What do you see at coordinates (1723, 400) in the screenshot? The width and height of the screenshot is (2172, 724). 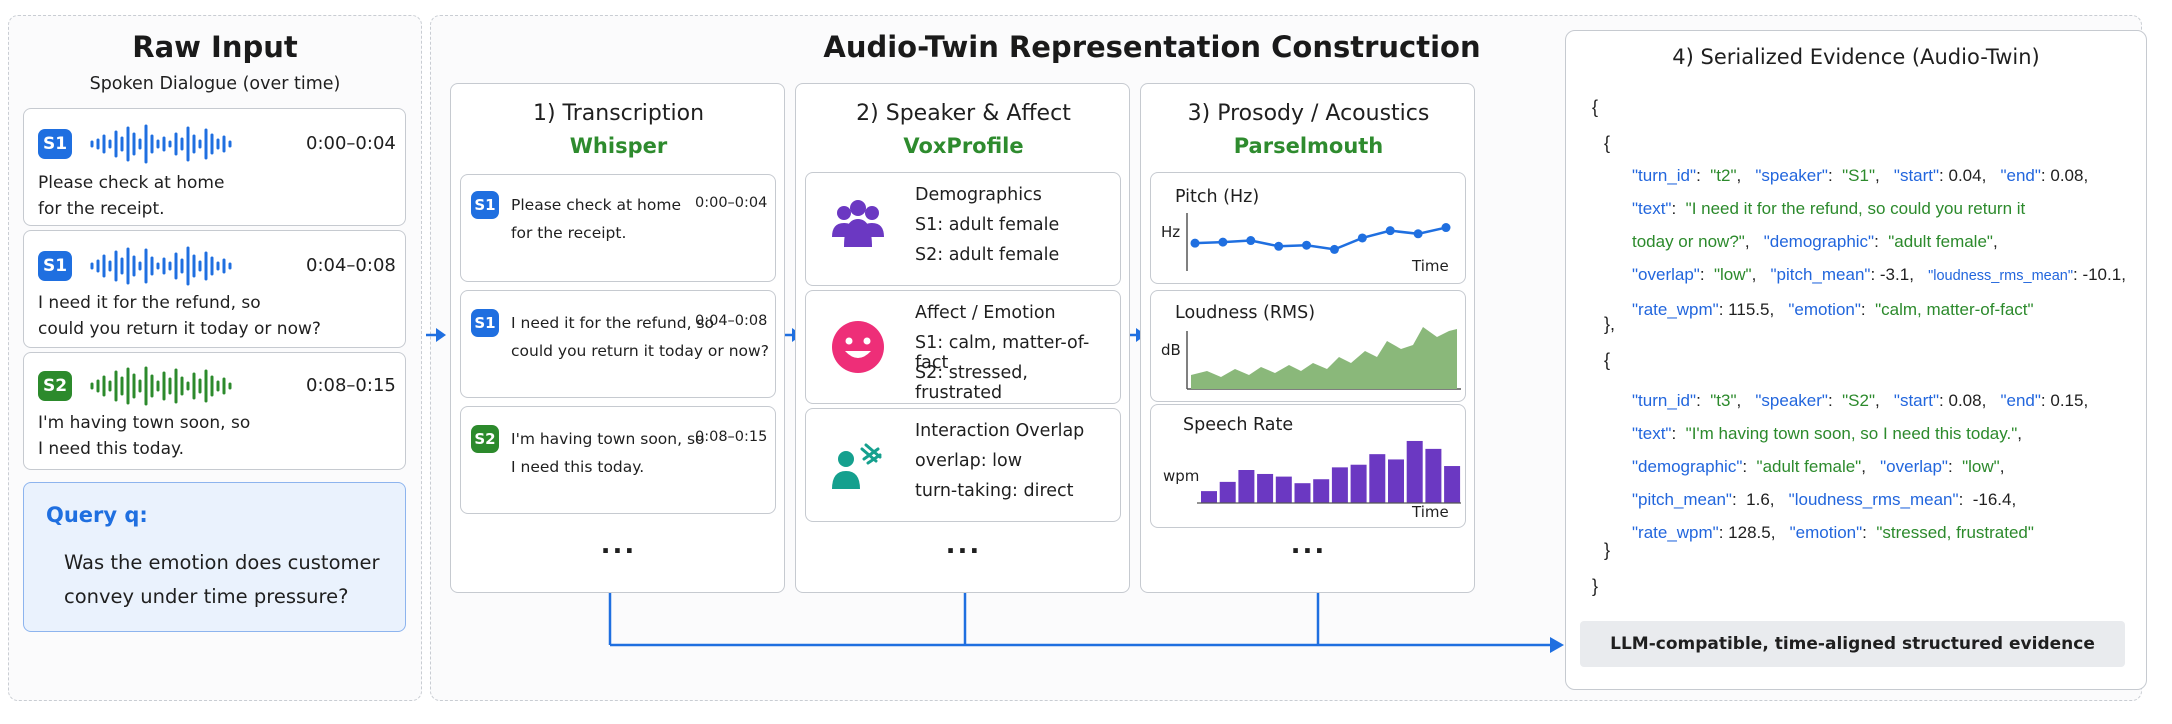 I see `json-token: "t3"` at bounding box center [1723, 400].